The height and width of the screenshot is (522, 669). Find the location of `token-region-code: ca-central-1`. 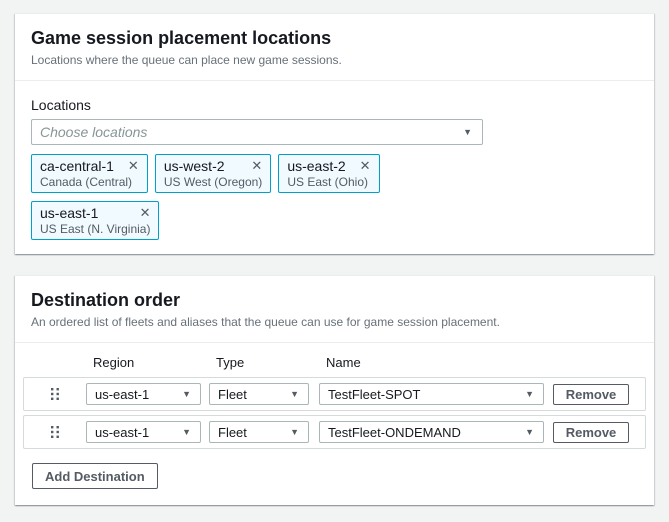

token-region-code: ca-central-1 is located at coordinates (77, 166).